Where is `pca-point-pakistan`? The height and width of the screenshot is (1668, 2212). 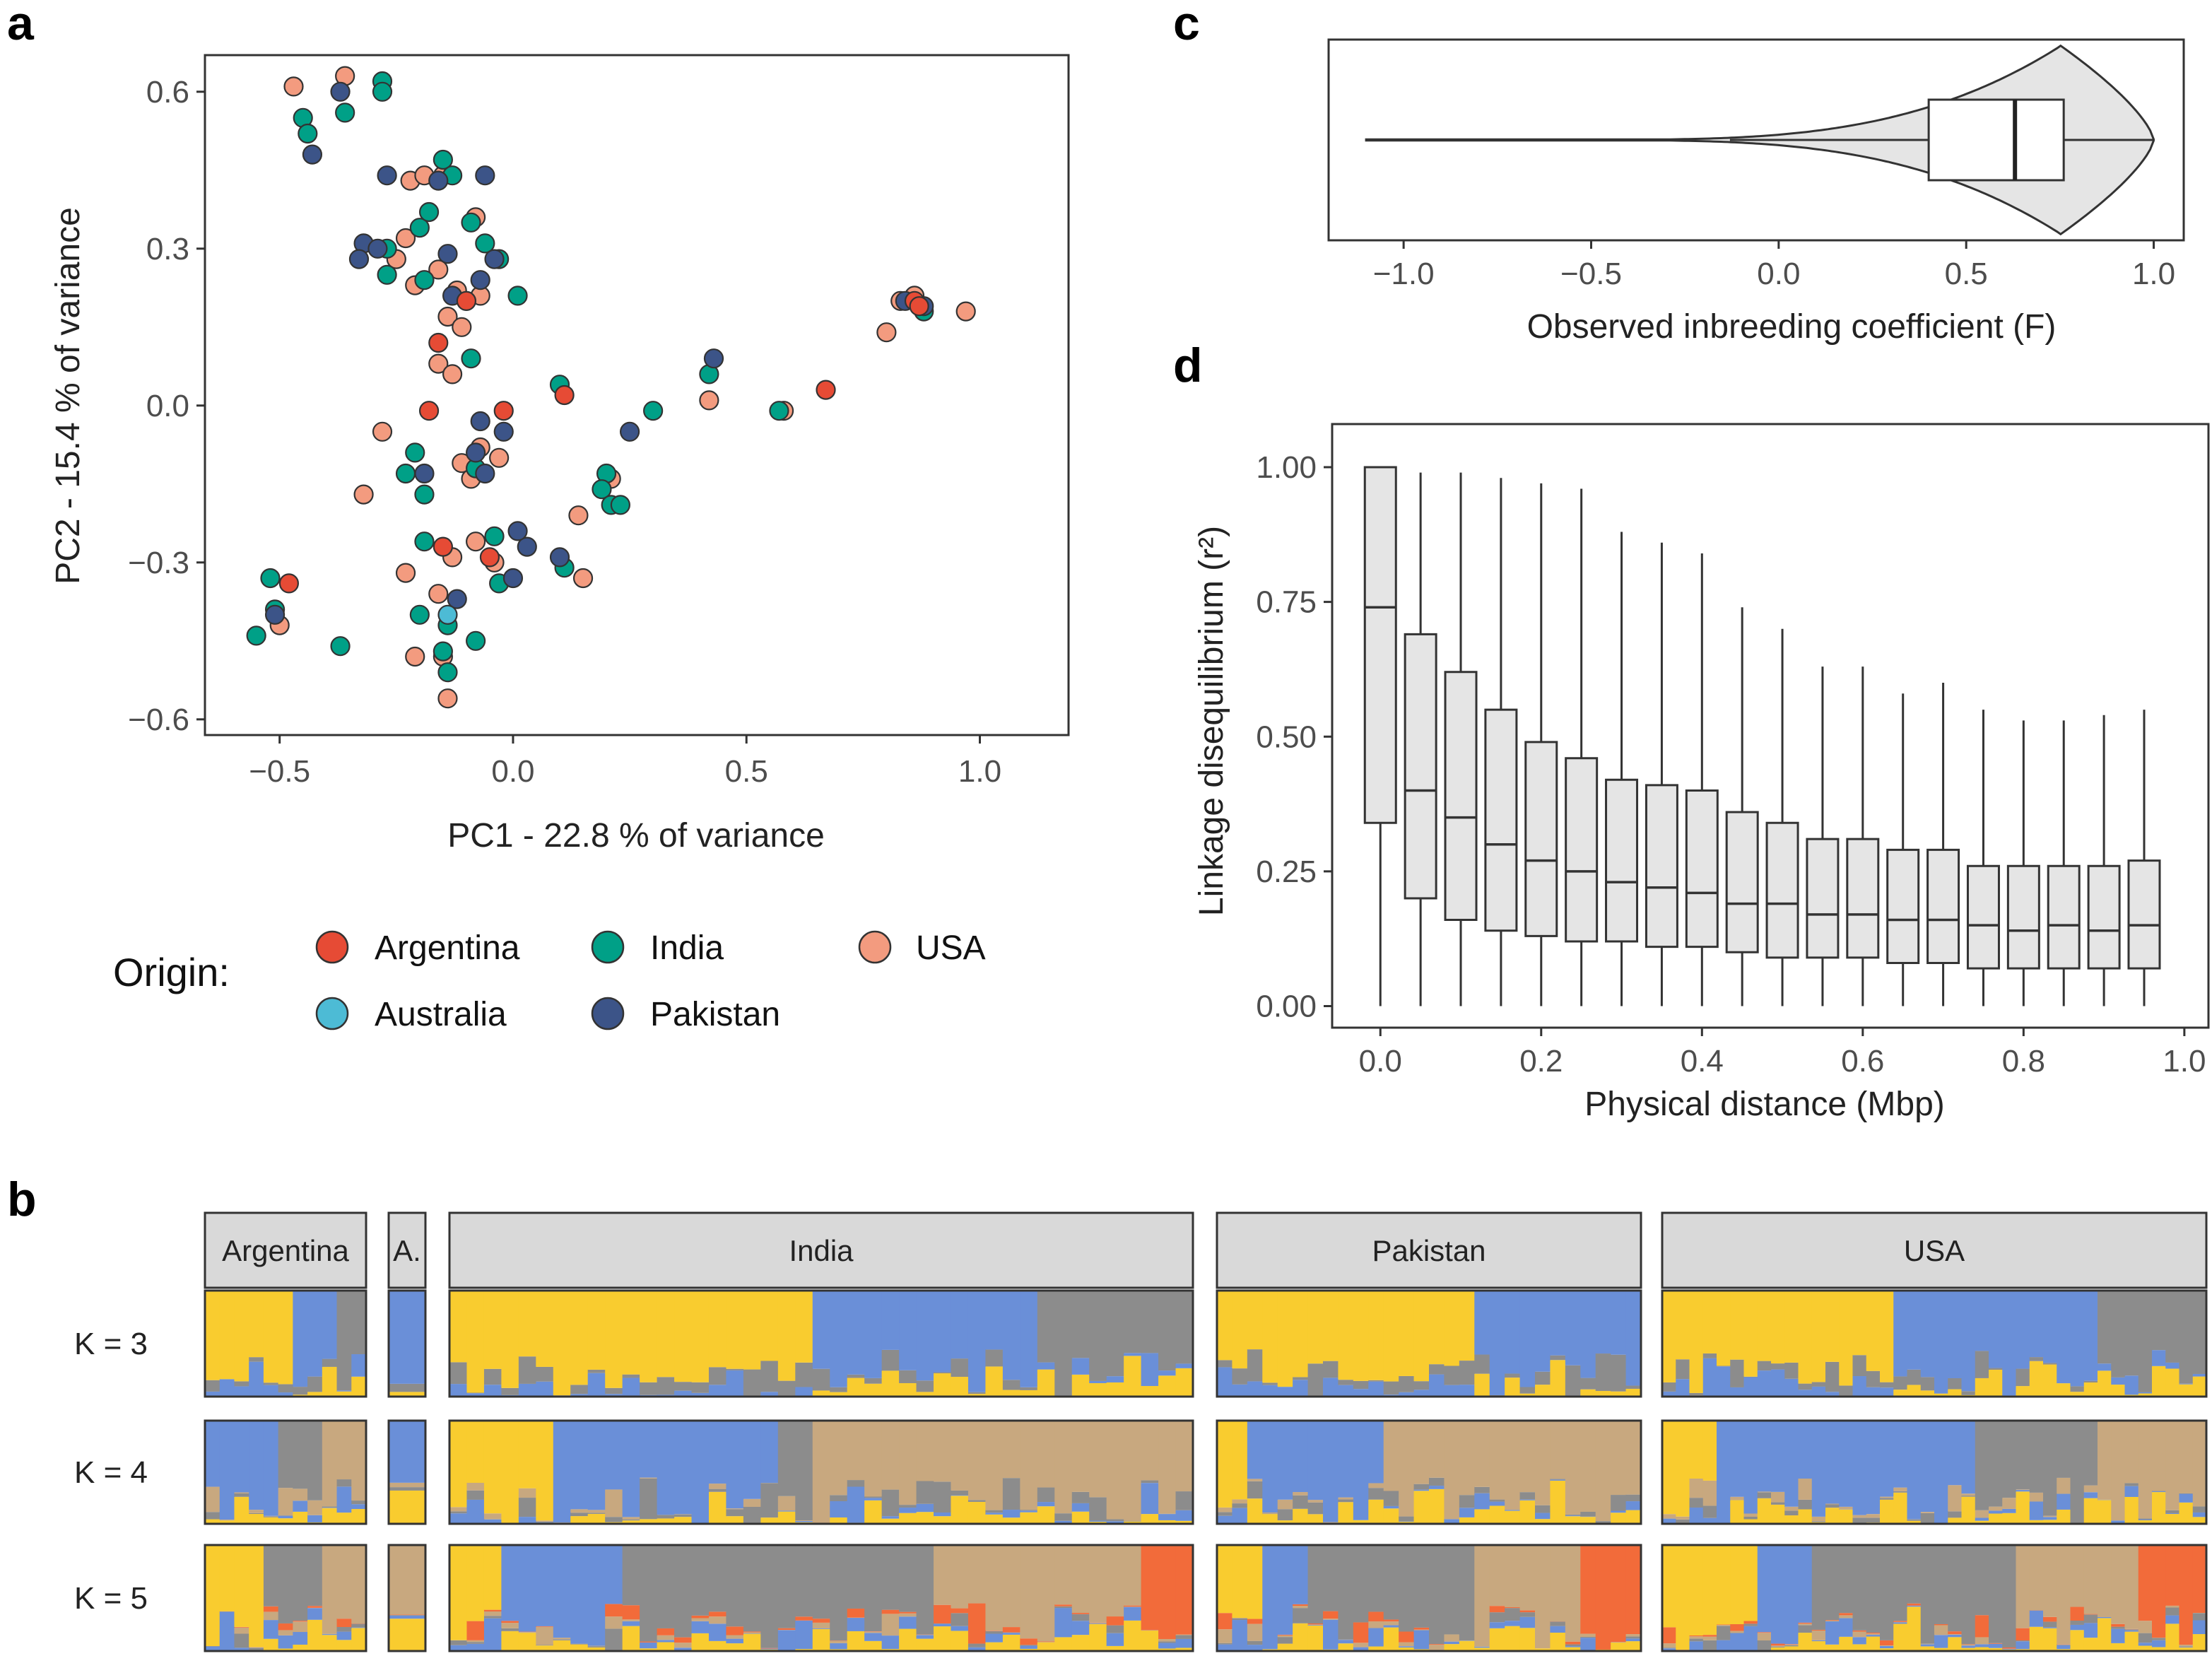 pca-point-pakistan is located at coordinates (513, 578).